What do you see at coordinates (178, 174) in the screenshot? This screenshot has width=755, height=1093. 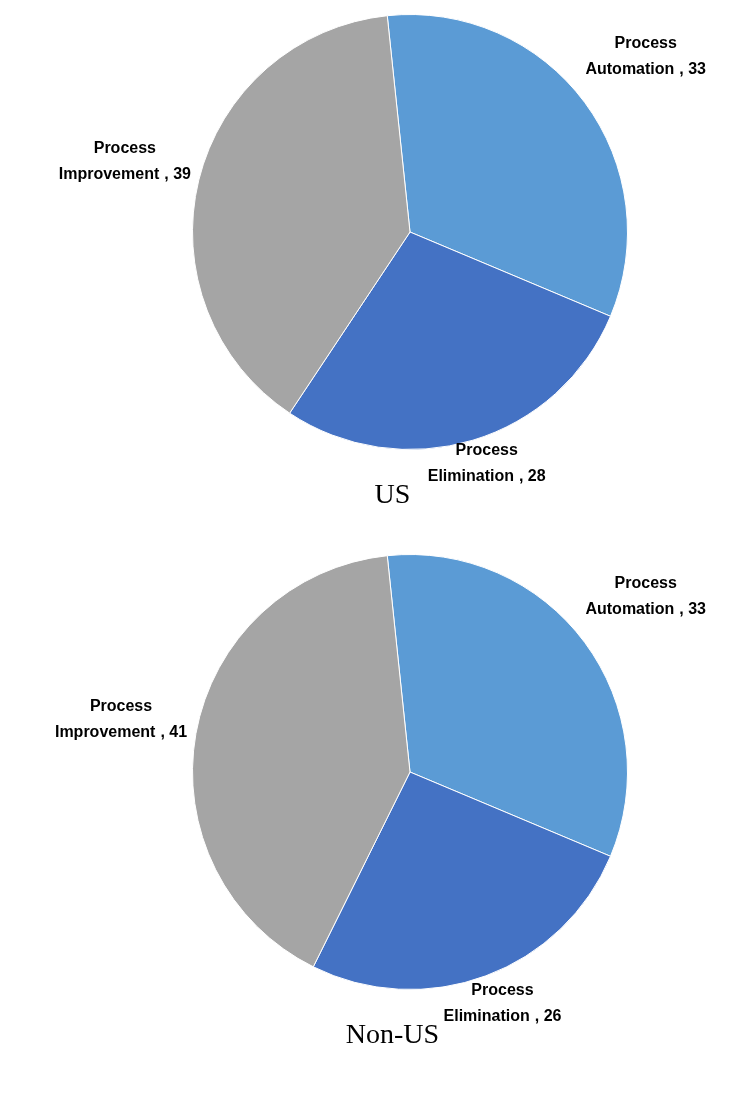 I see `data-label: , 39` at bounding box center [178, 174].